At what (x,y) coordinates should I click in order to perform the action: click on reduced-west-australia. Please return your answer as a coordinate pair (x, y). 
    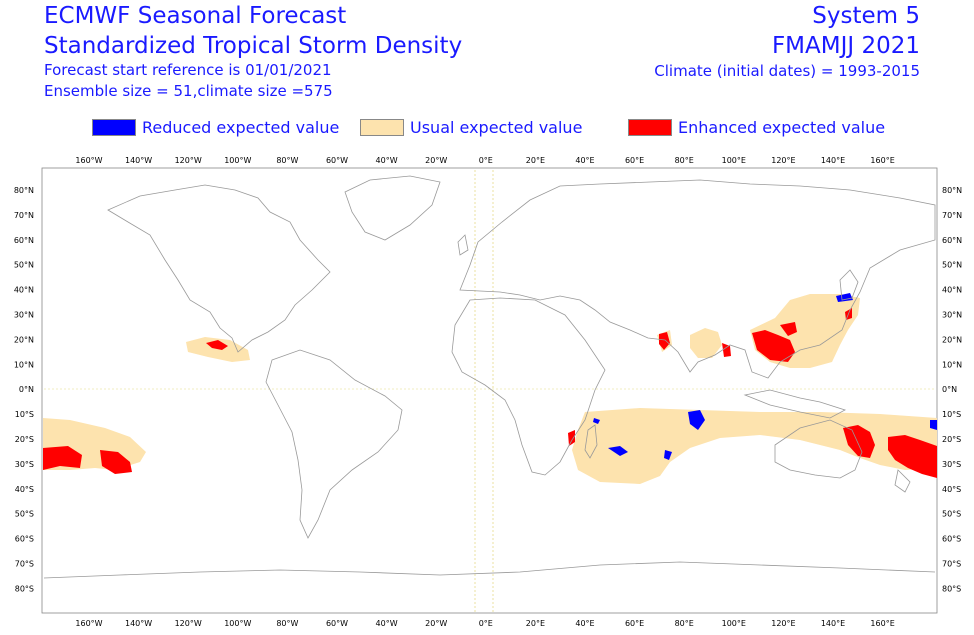
    Looking at the image, I should click on (668, 455).